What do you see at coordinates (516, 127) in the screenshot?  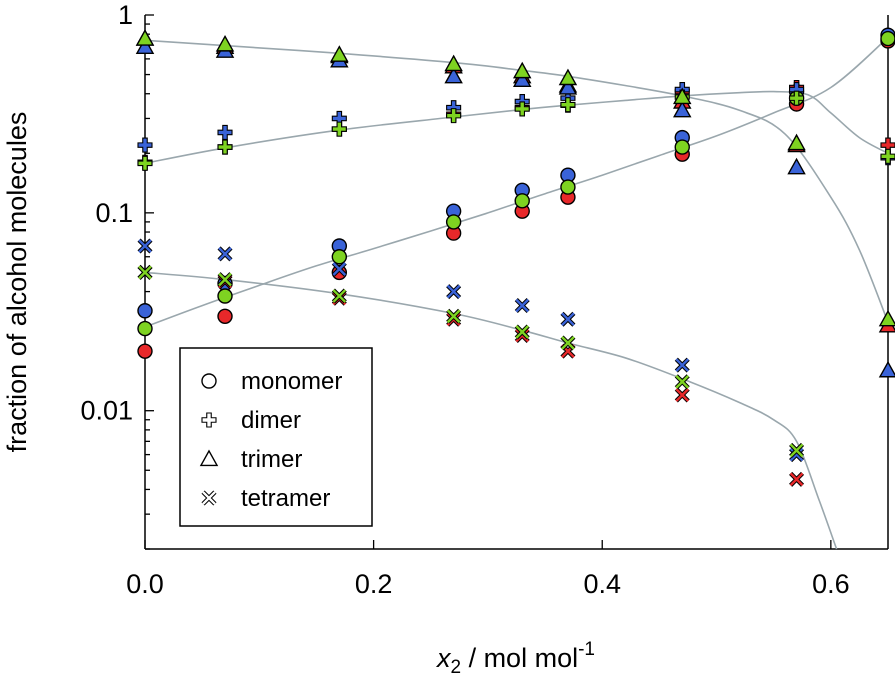 I see `dimer-fit-curve` at bounding box center [516, 127].